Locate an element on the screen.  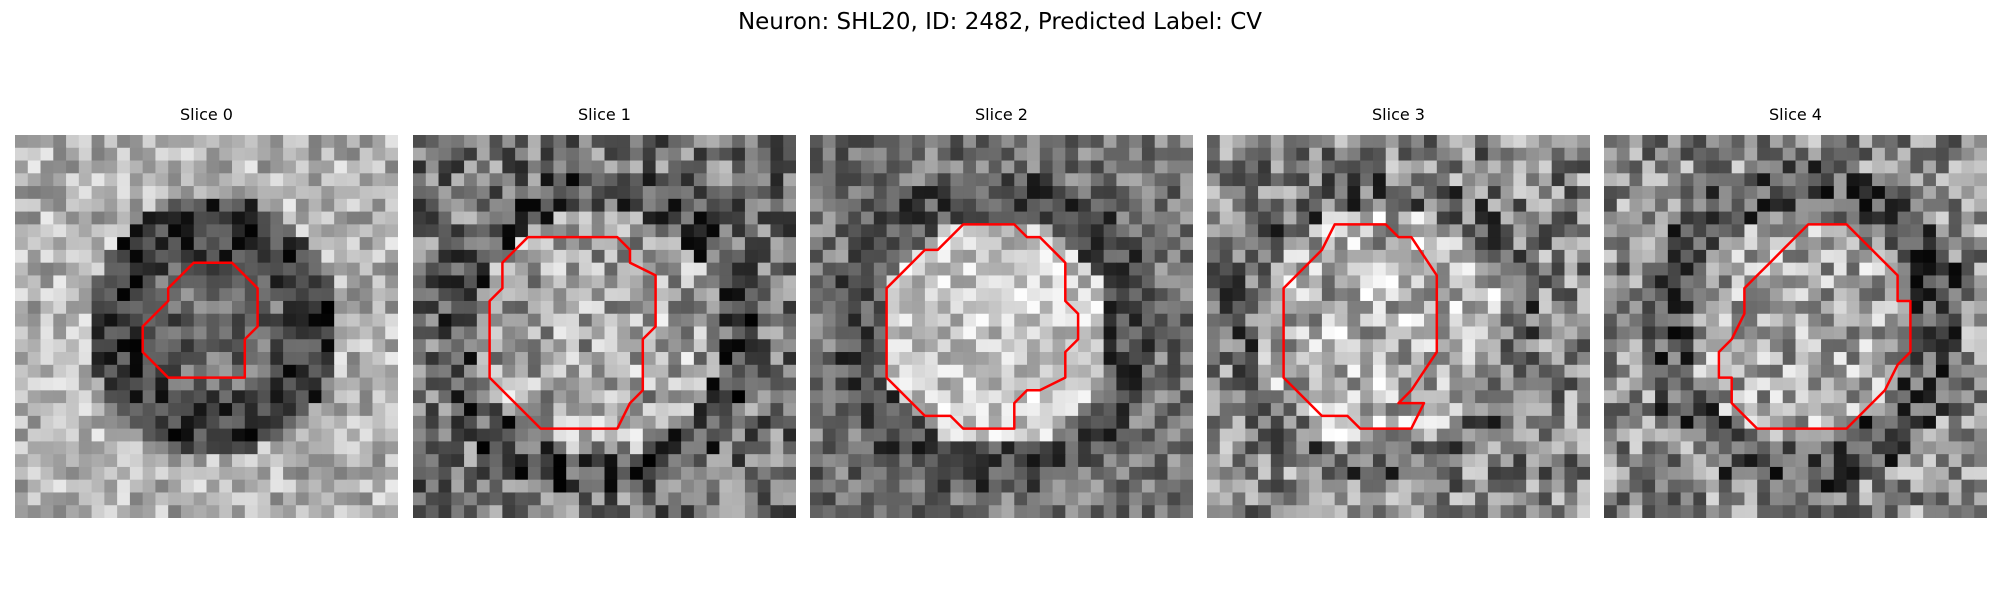
slice-title-1: Slice 1 is located at coordinates (604, 114).